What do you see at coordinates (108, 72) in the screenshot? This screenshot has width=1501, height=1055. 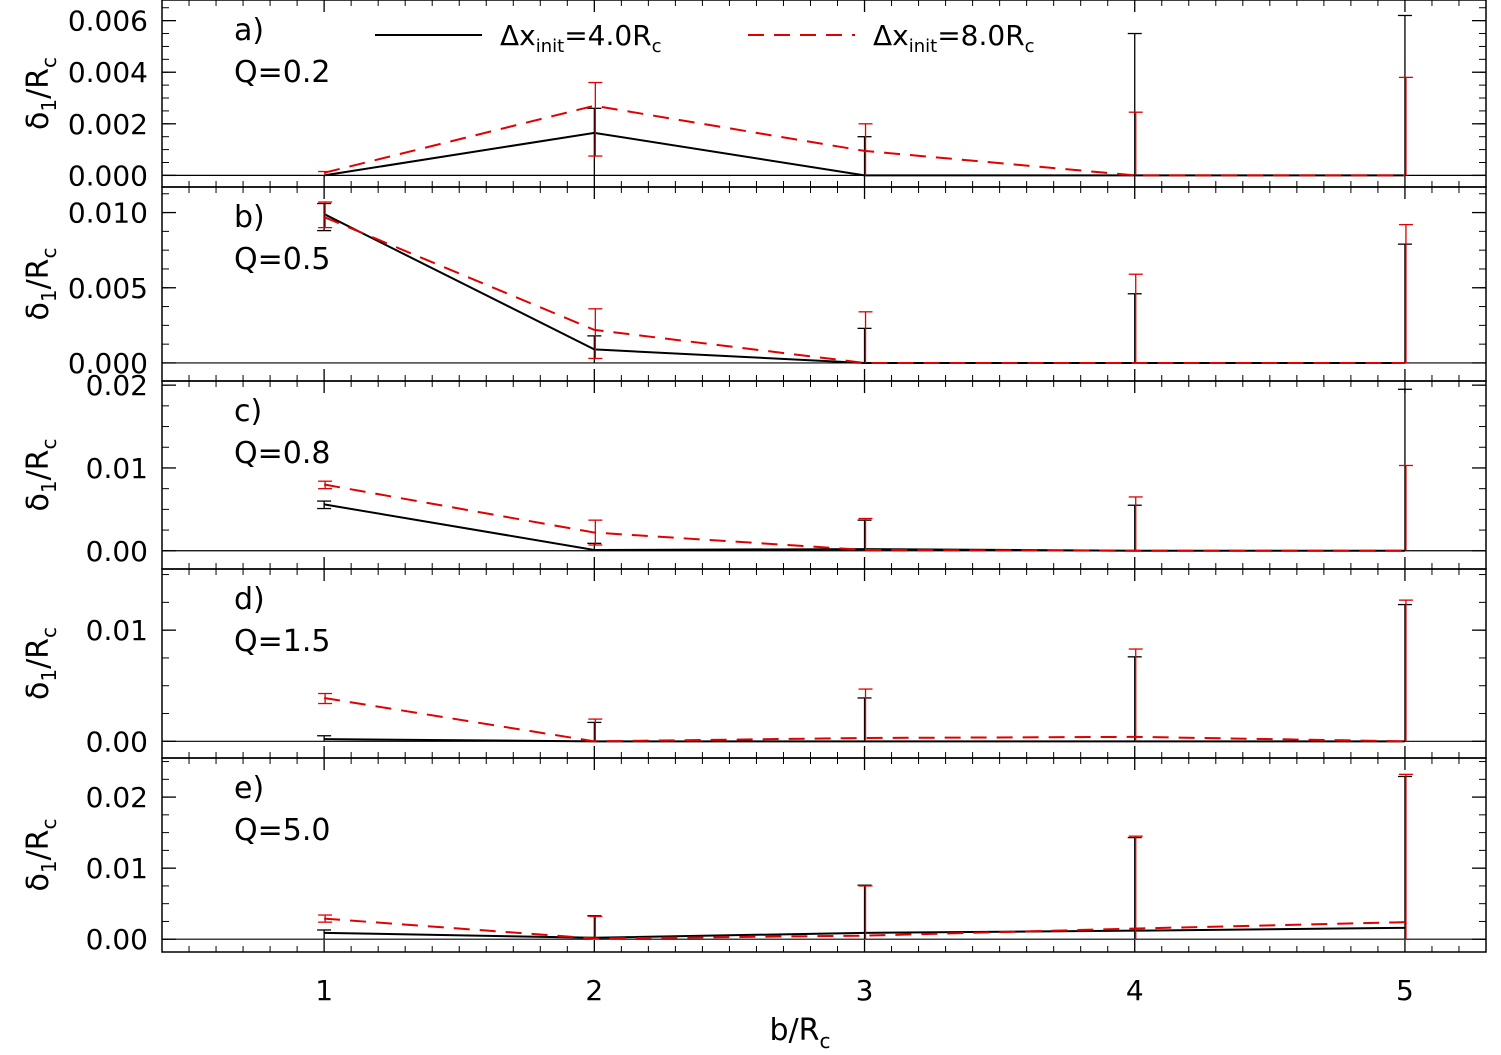 I see `y-tick-label: 0.004` at bounding box center [108, 72].